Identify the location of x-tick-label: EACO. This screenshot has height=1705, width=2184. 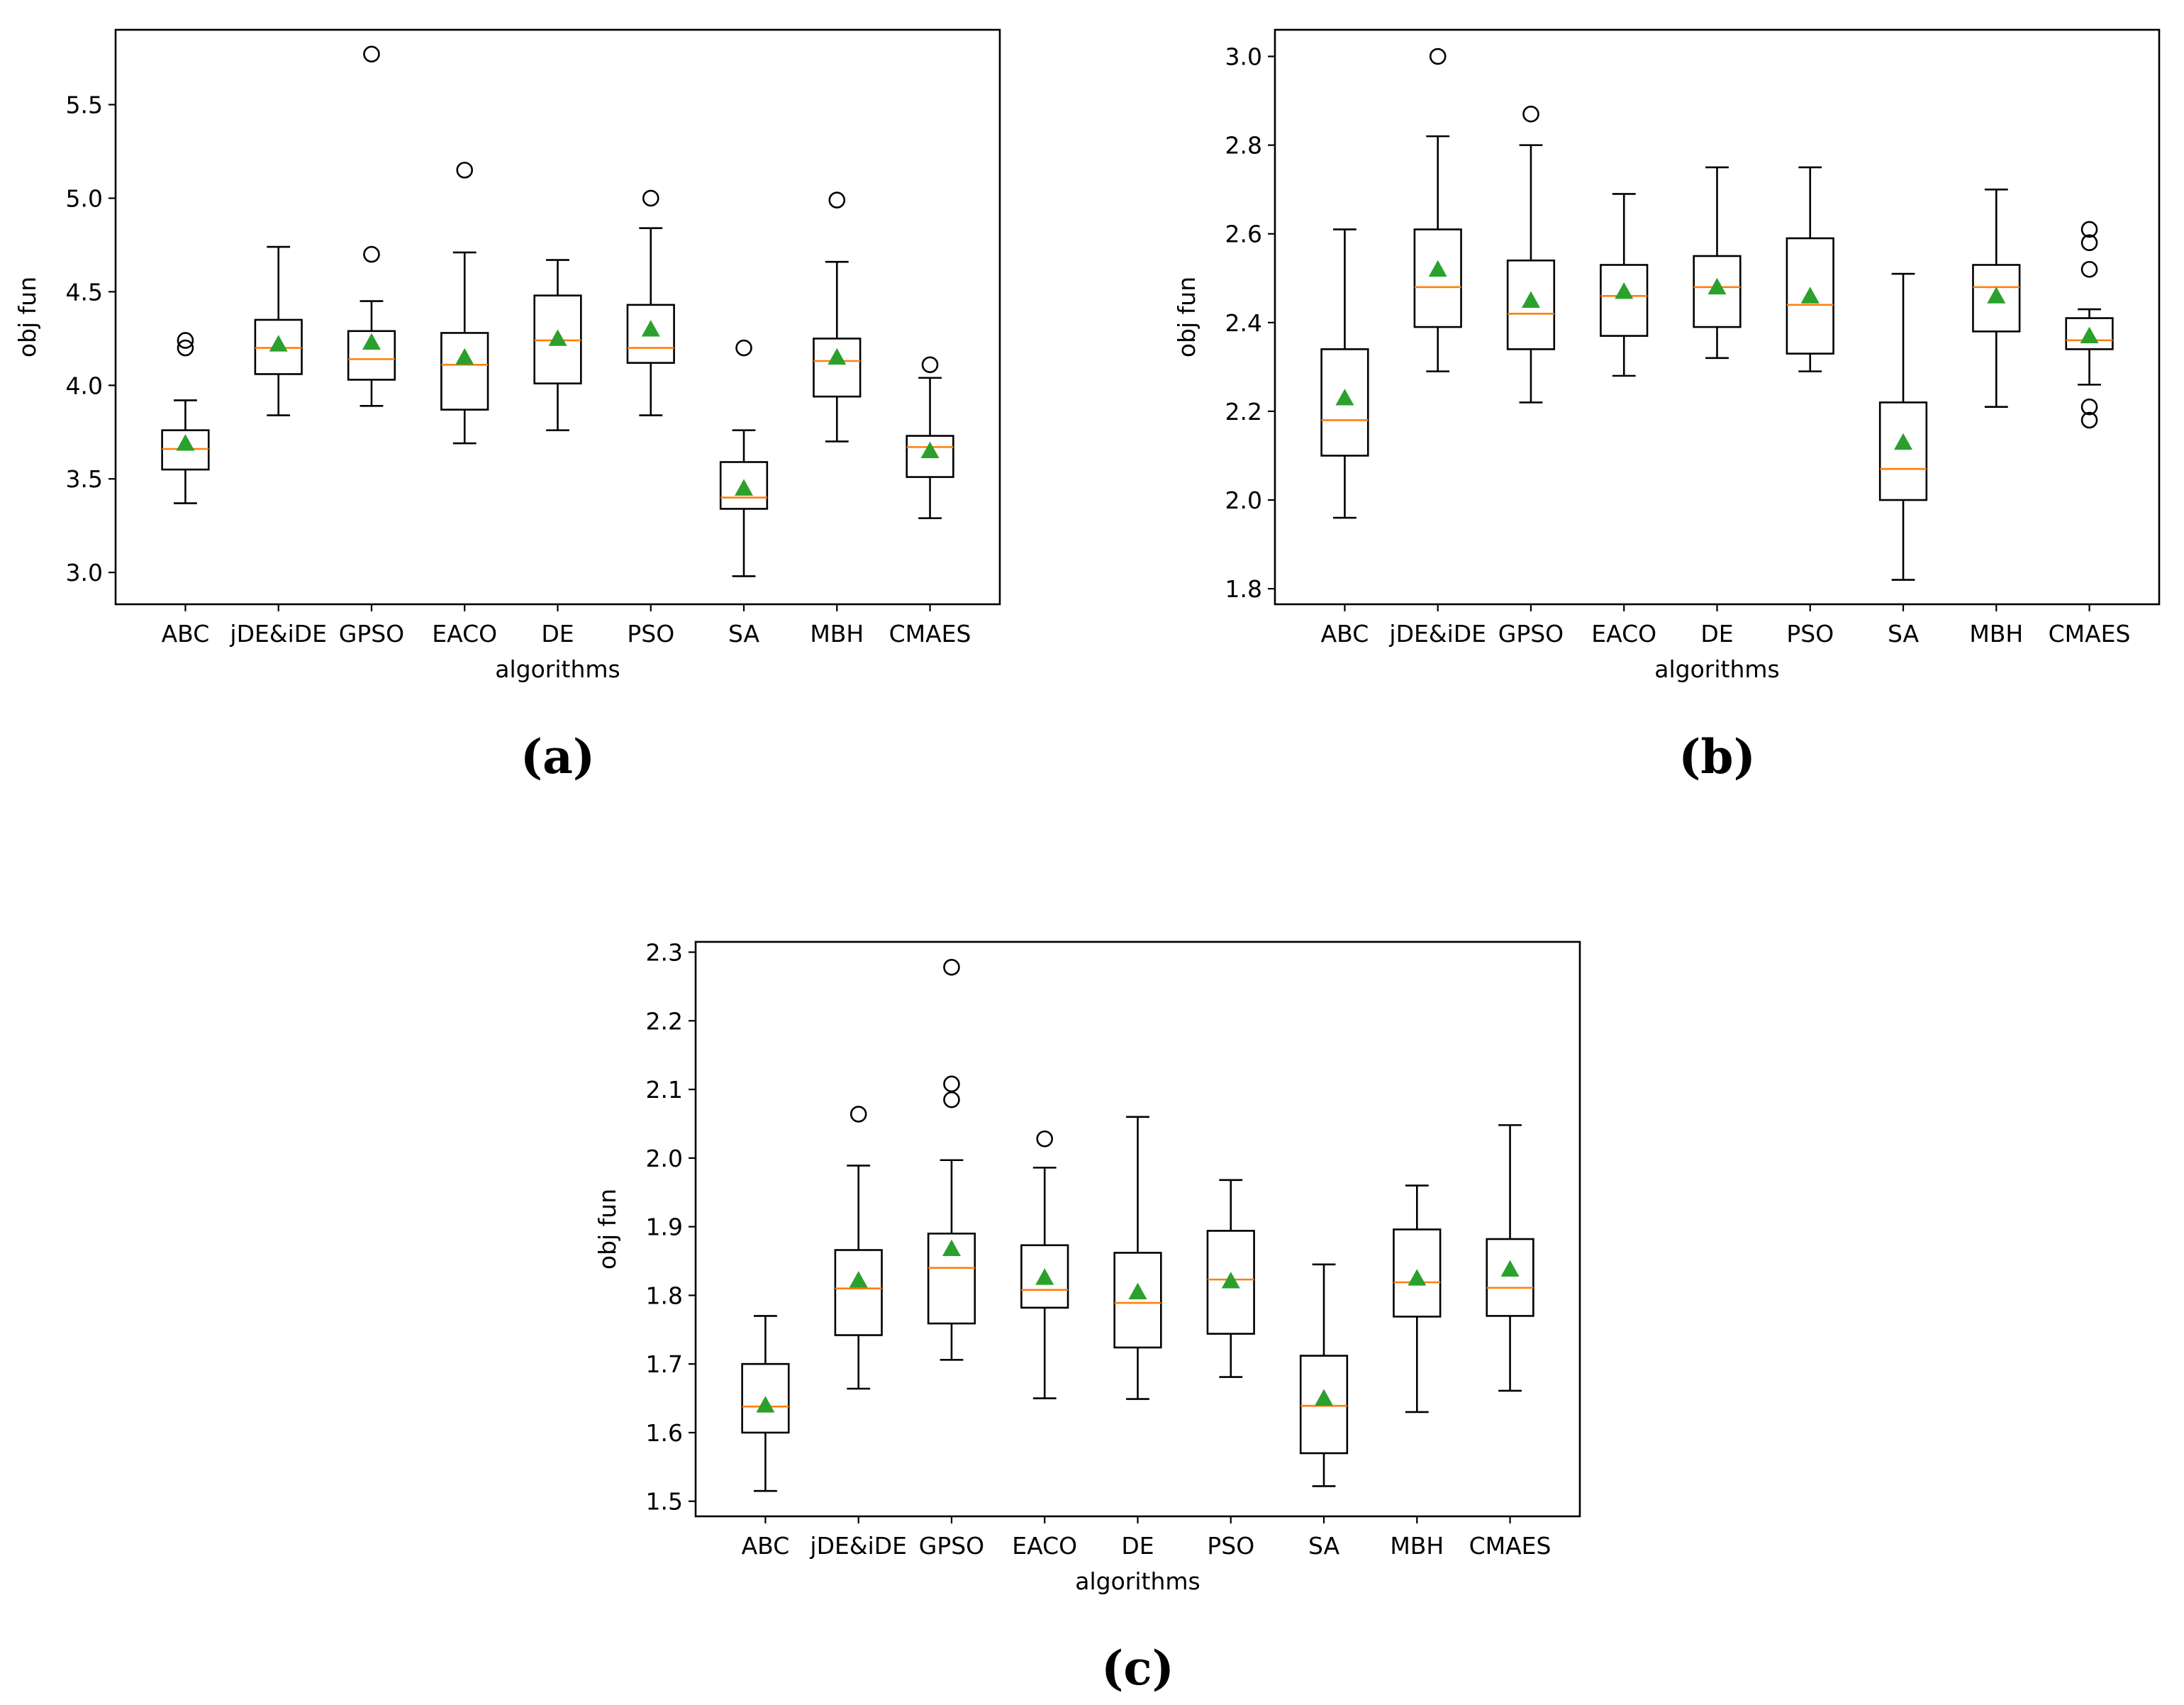
(465, 634).